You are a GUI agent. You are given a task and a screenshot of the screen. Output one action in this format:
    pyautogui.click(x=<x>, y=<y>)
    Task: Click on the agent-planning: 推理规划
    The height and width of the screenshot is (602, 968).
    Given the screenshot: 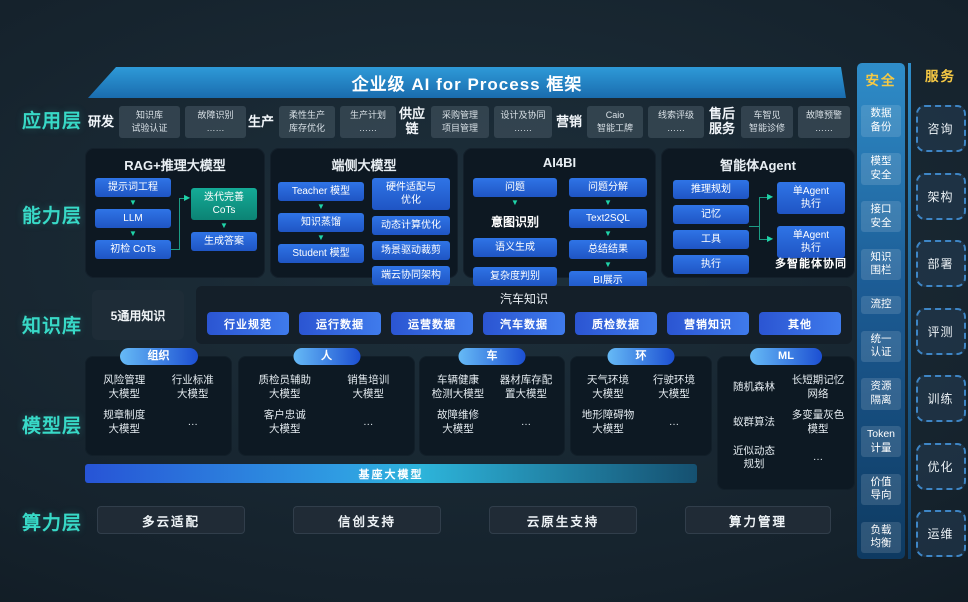 What is the action you would take?
    pyautogui.click(x=711, y=189)
    